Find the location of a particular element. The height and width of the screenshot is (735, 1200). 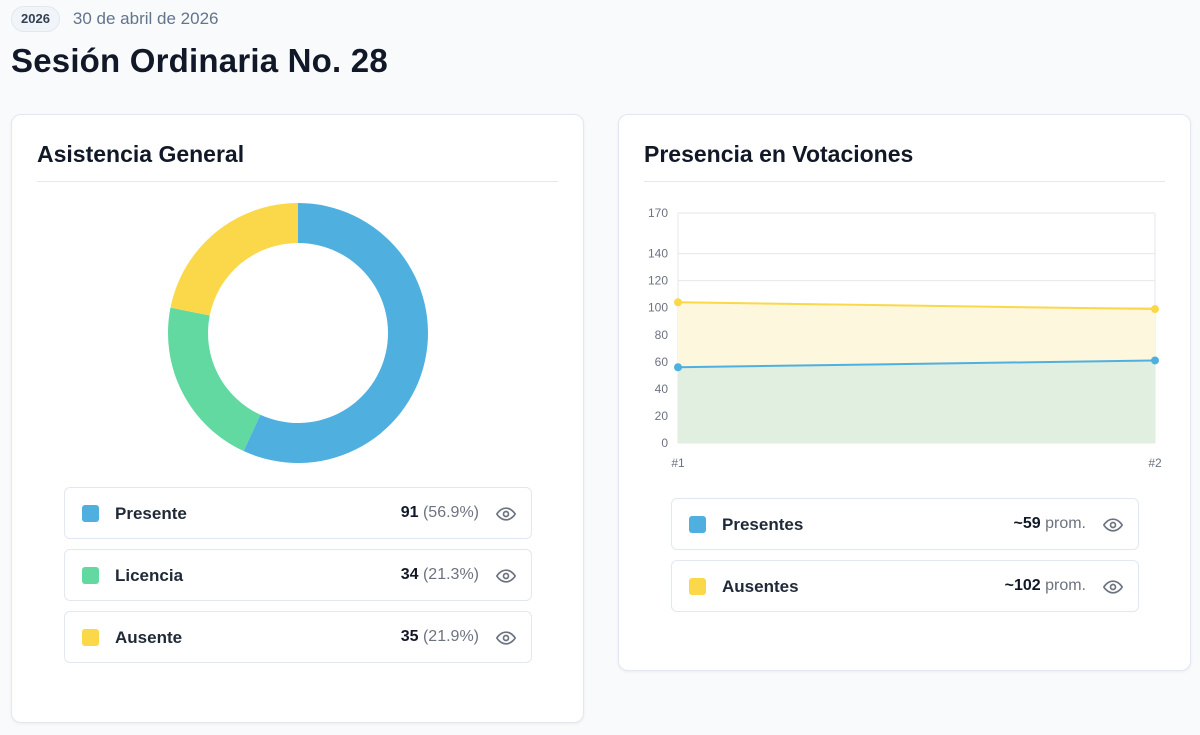

x-tick-label: #1 is located at coordinates (678, 463).